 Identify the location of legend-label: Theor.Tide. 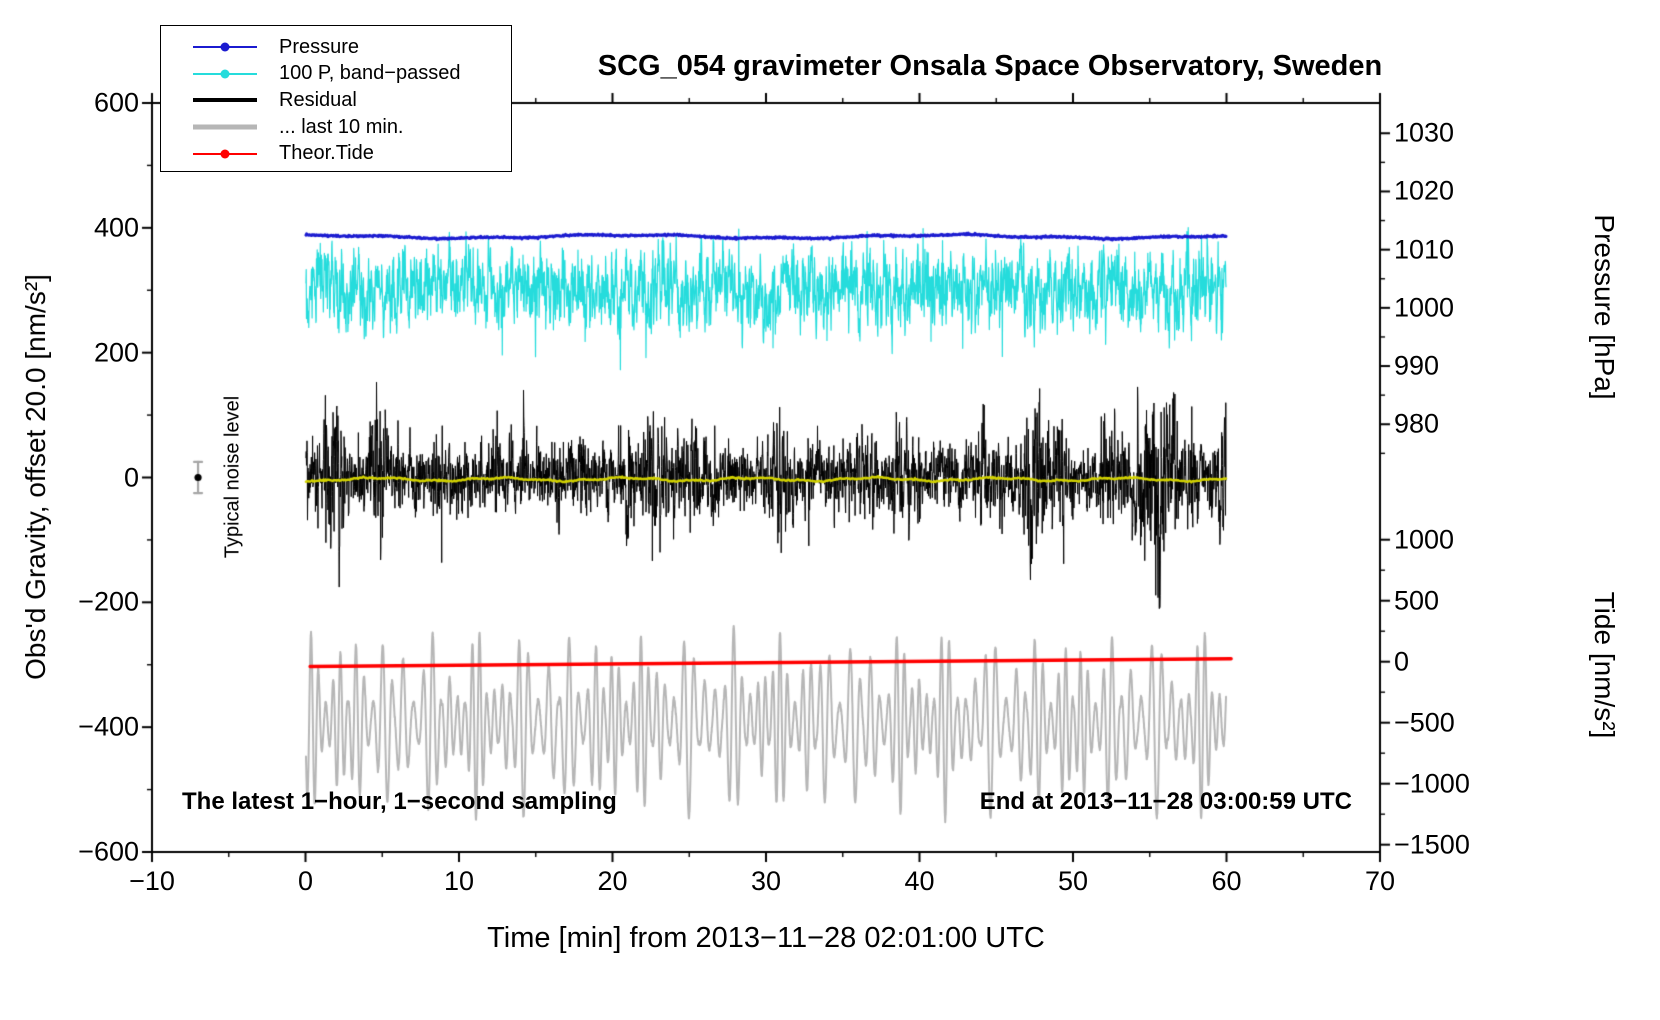
(326, 153).